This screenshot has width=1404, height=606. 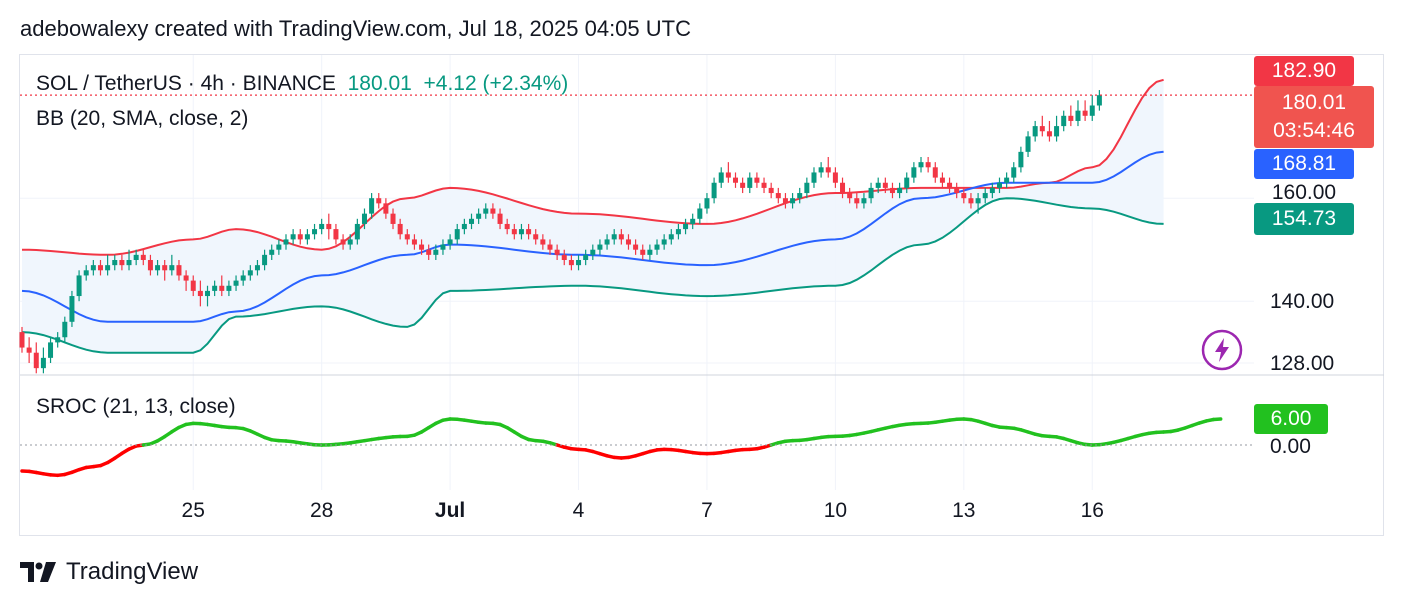 What do you see at coordinates (1304, 219) in the screenshot?
I see `lower-band-tag: 154.73` at bounding box center [1304, 219].